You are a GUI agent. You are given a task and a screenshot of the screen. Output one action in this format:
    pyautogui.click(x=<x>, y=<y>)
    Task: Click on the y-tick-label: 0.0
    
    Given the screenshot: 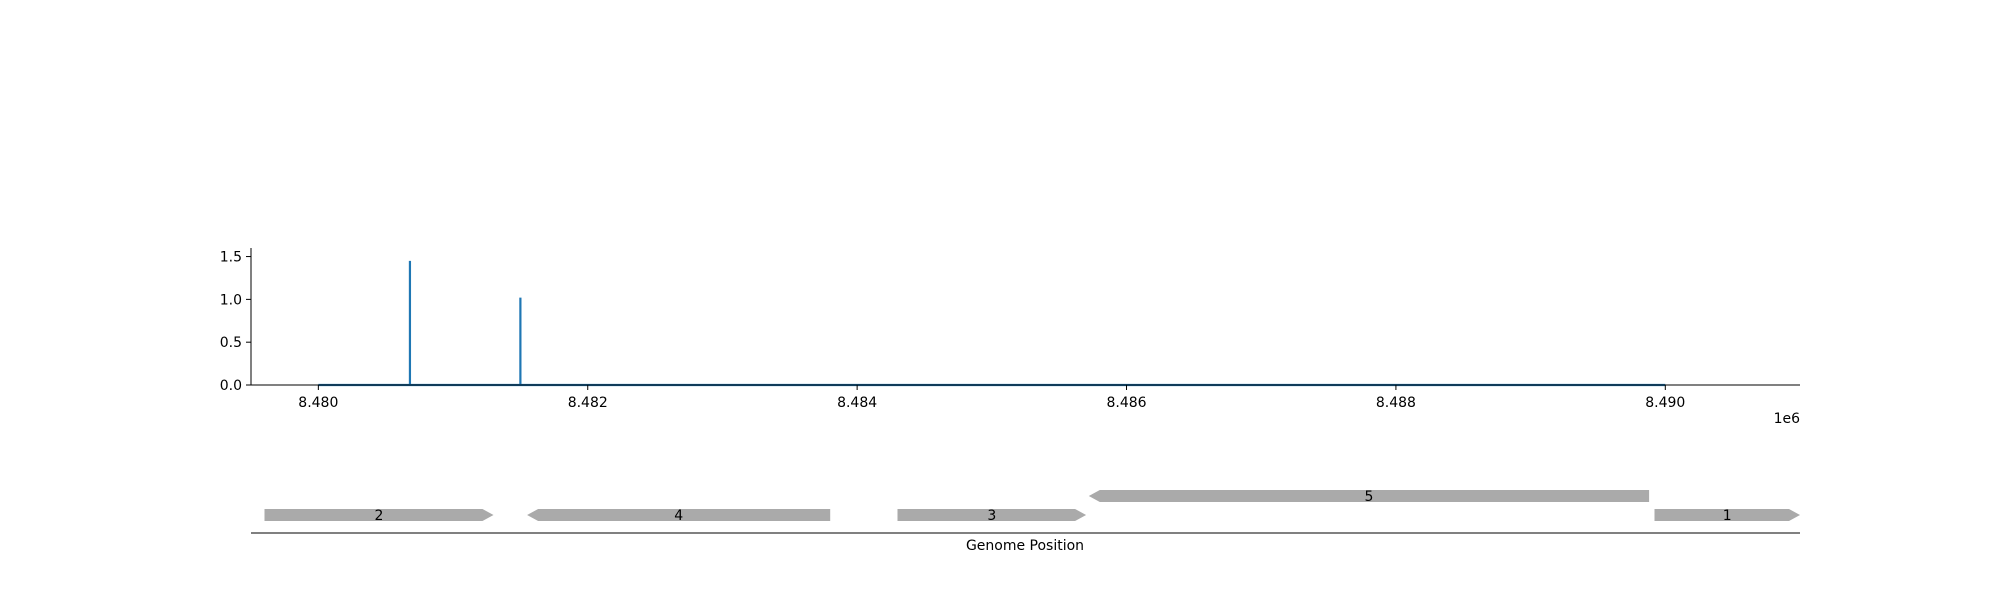 What is the action you would take?
    pyautogui.click(x=231, y=386)
    